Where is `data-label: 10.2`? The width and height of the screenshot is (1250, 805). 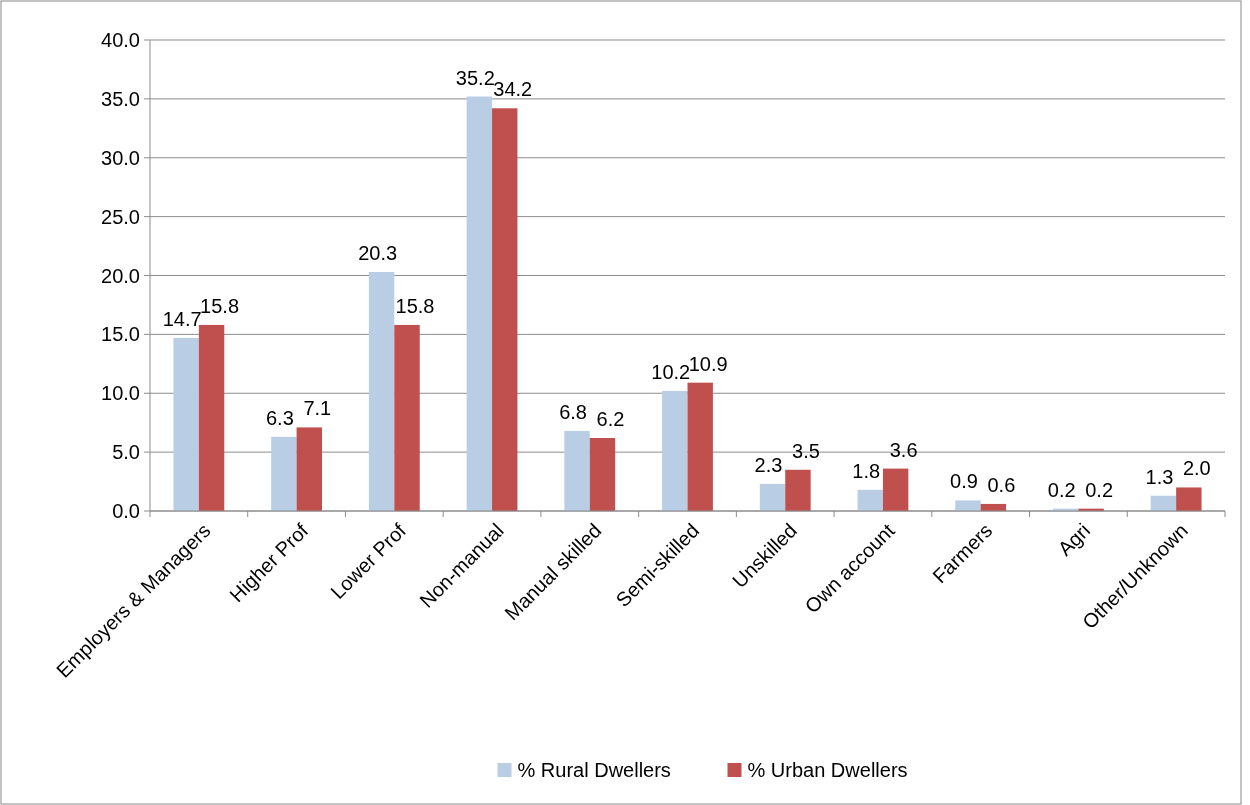
data-label: 10.2 is located at coordinates (671, 371).